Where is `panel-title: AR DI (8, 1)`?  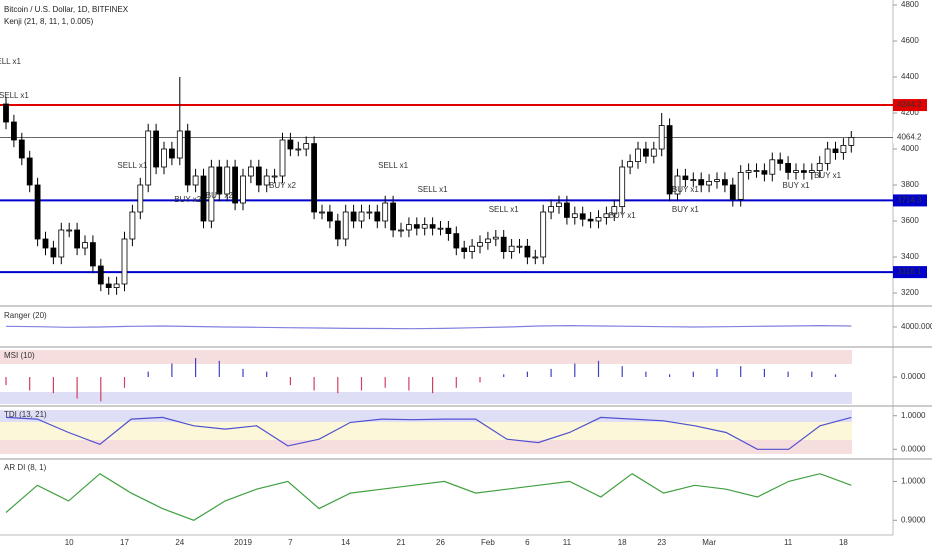 panel-title: AR DI (8, 1) is located at coordinates (25, 467).